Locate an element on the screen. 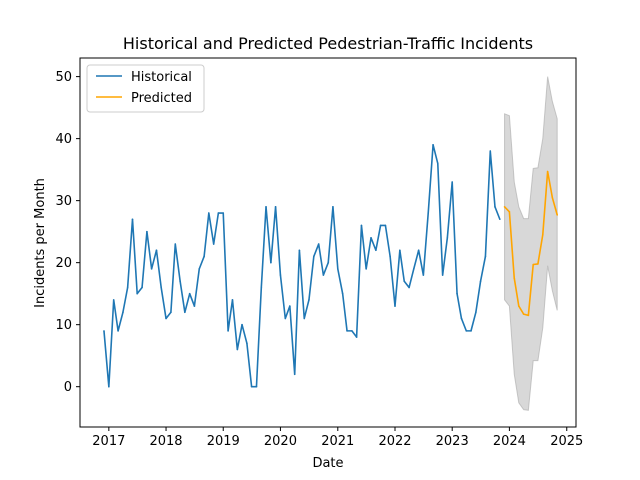  y-tick-label: 50 is located at coordinates (63, 77).